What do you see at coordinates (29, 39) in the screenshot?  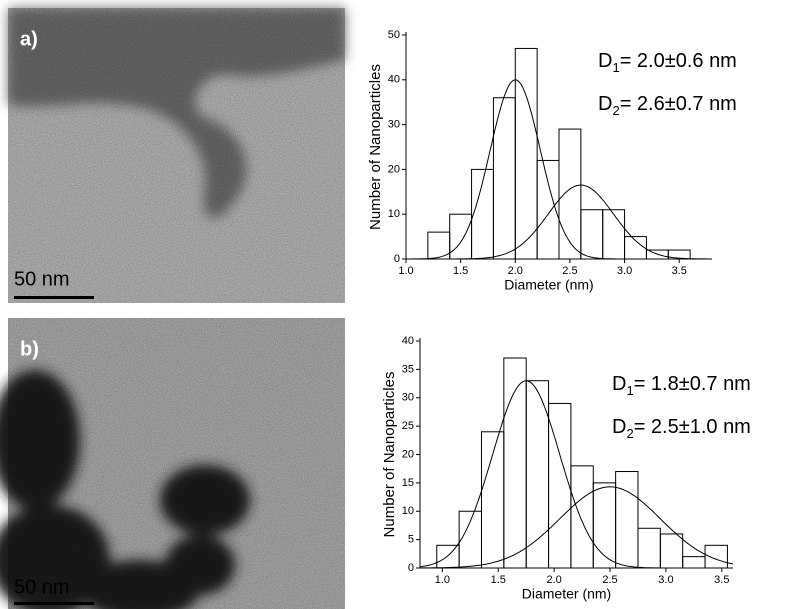 I see `panel-label: a)` at bounding box center [29, 39].